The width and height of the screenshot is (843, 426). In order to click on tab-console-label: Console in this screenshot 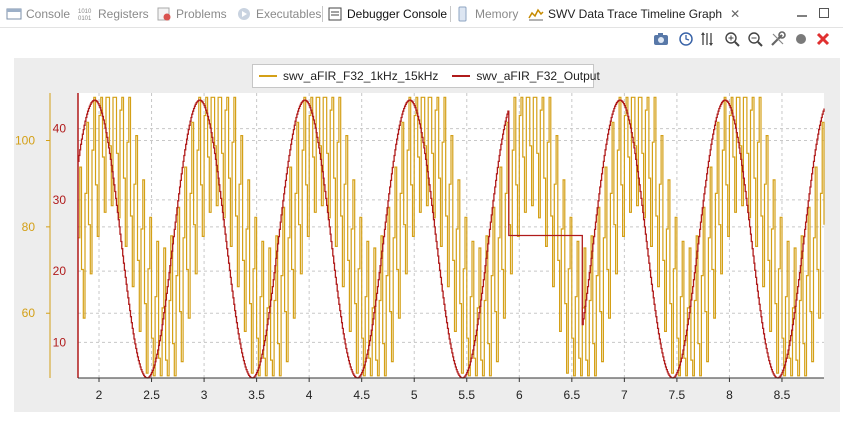, I will do `click(48, 14)`.